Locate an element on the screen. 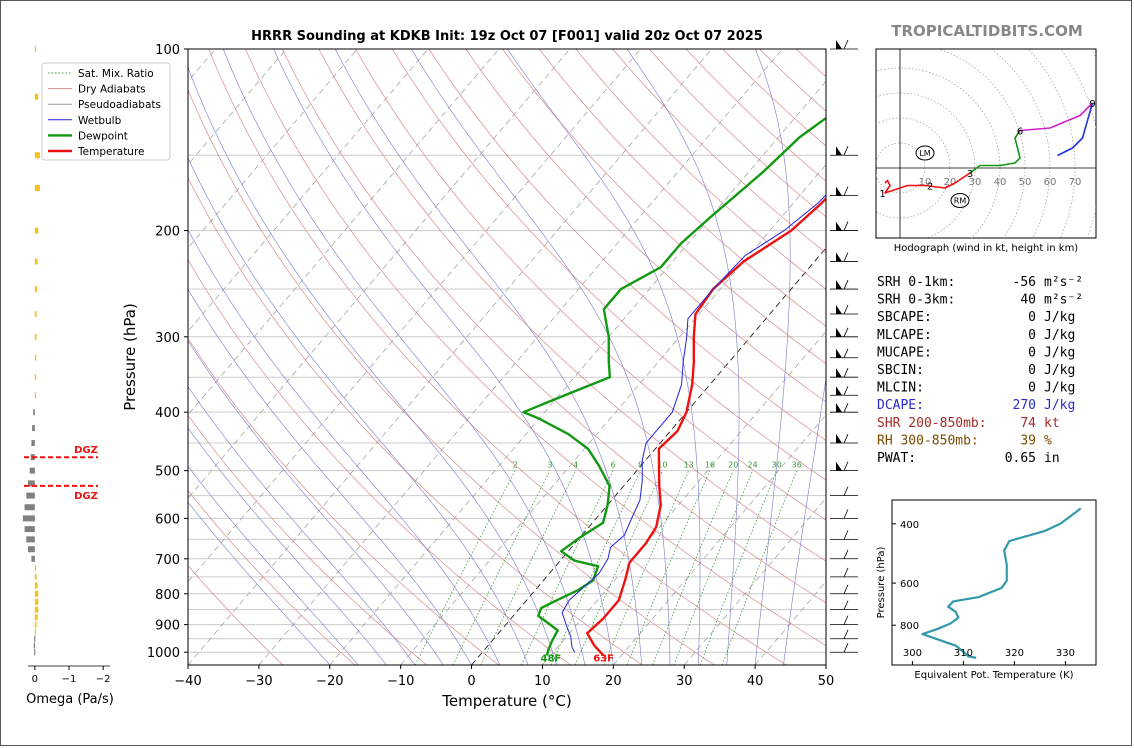 This screenshot has width=1134, height=748. y-tick-label: 700 is located at coordinates (167, 560).